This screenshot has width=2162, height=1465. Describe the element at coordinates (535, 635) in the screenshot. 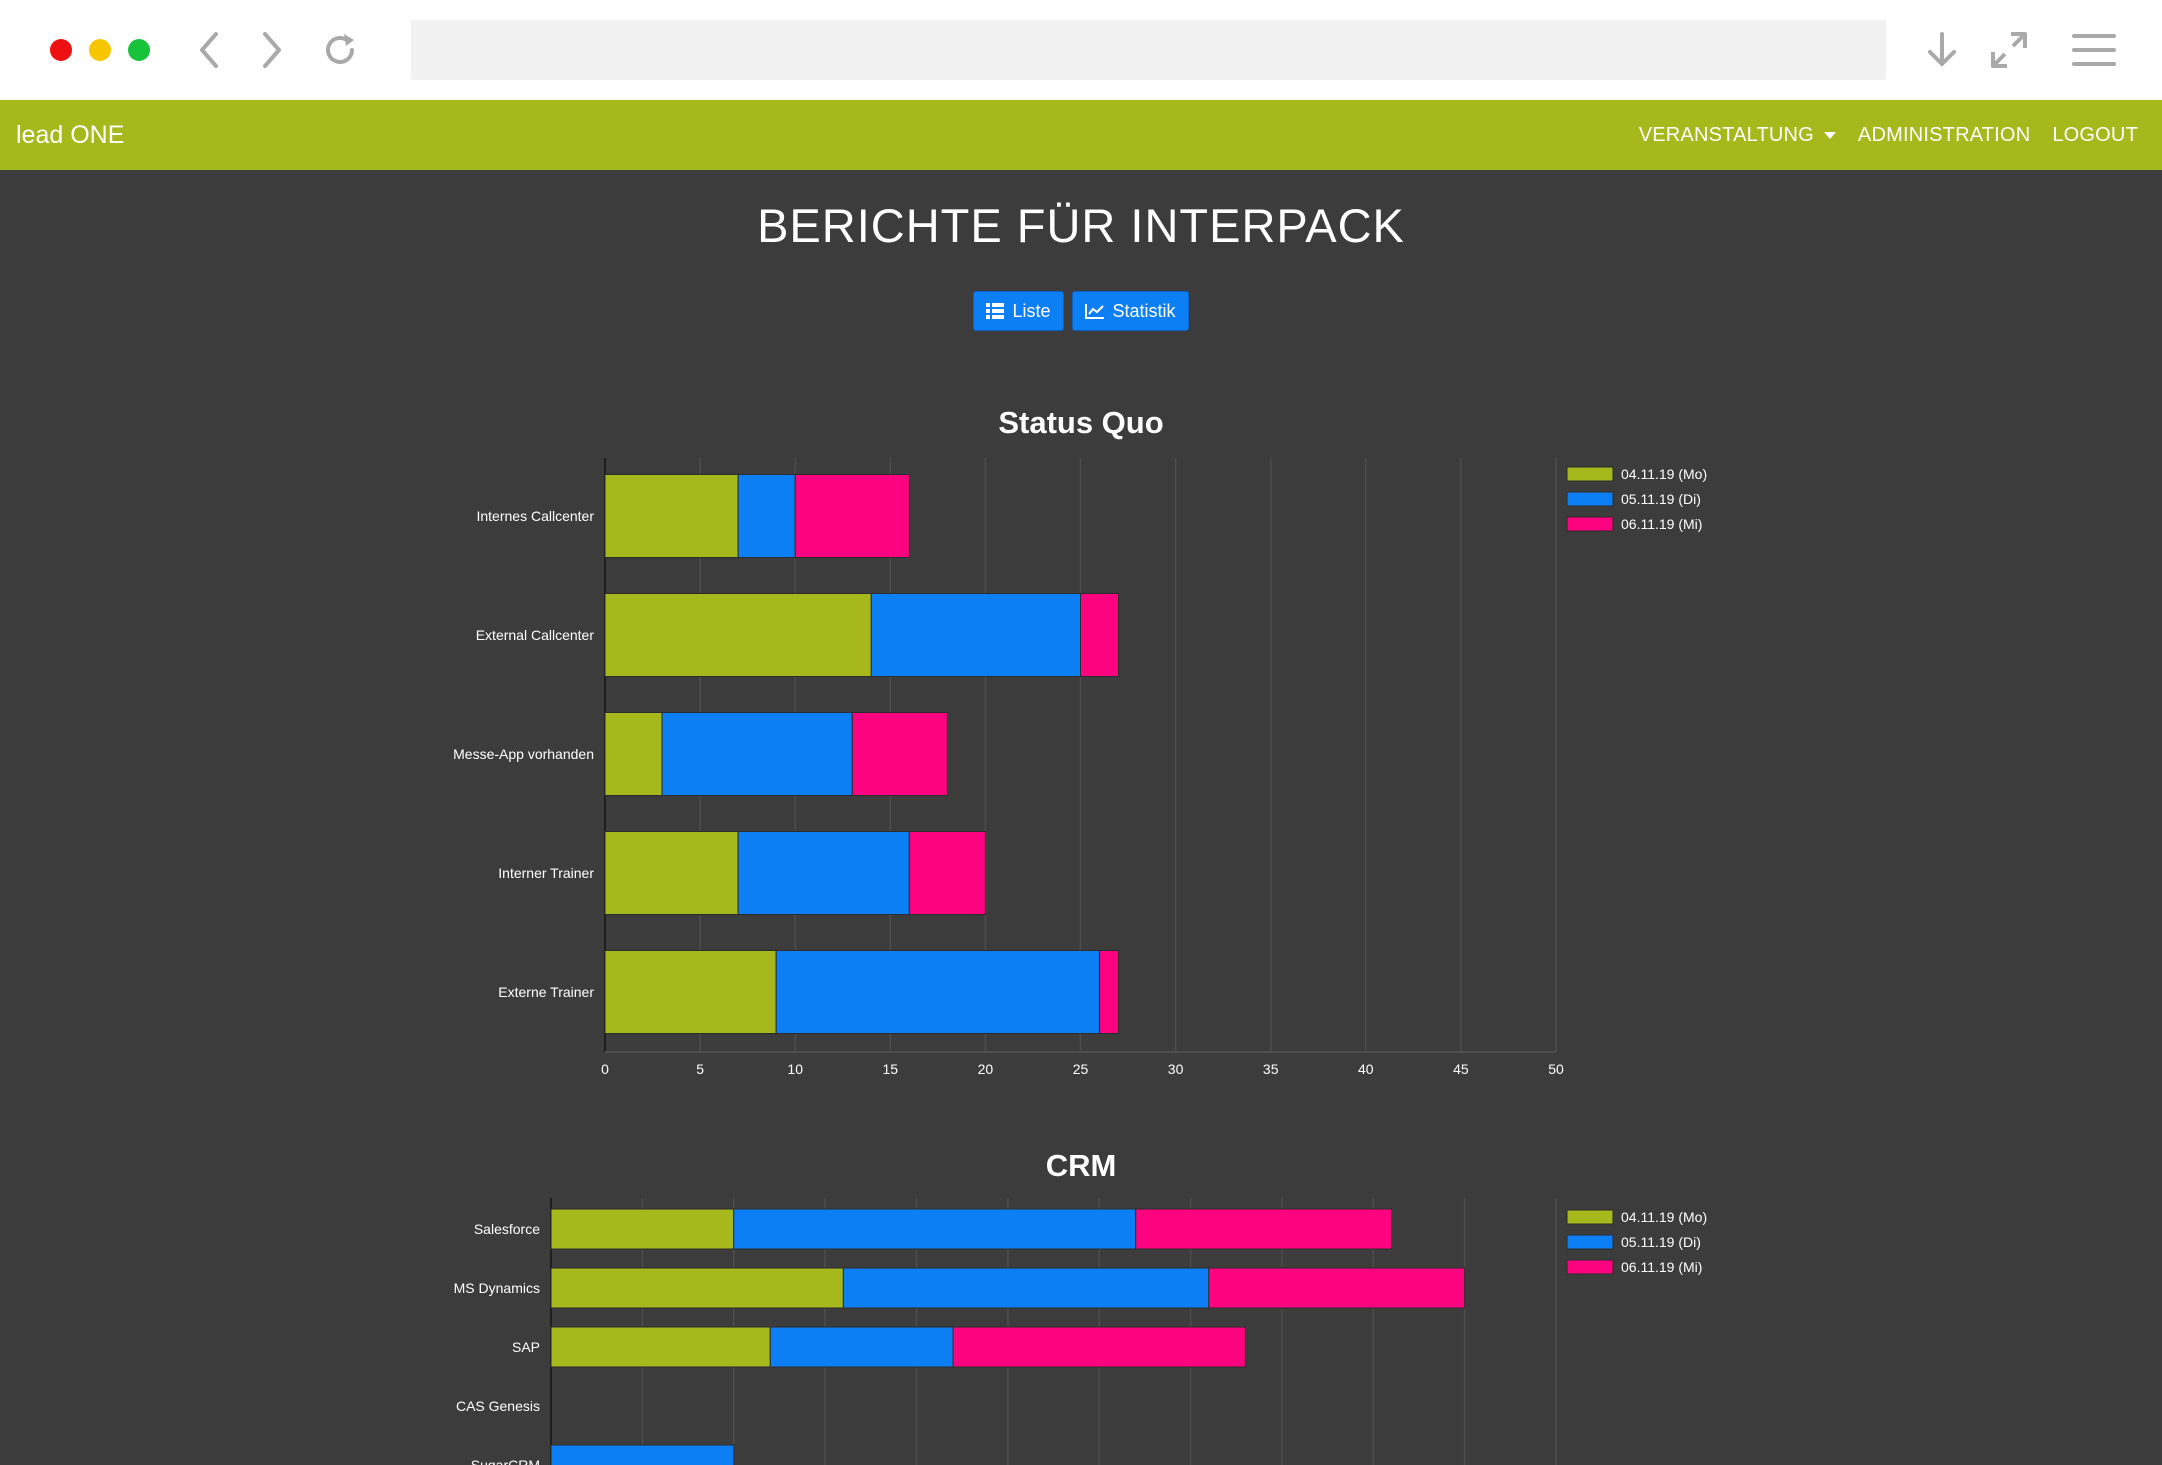

I see `y-category-label: External Callcenter` at that location.